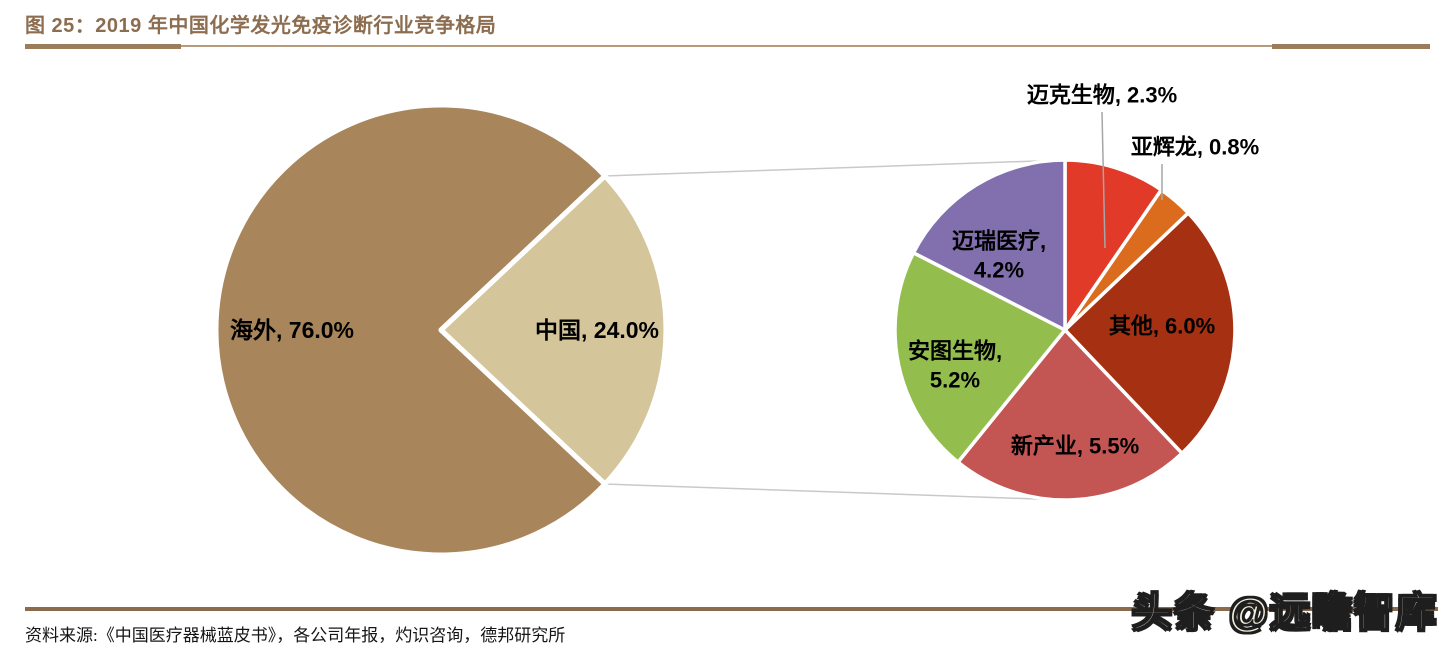 The height and width of the screenshot is (656, 1442). What do you see at coordinates (955, 365) in the screenshot?
I see `slice-label-autobio: 安图生物, 5.2%` at bounding box center [955, 365].